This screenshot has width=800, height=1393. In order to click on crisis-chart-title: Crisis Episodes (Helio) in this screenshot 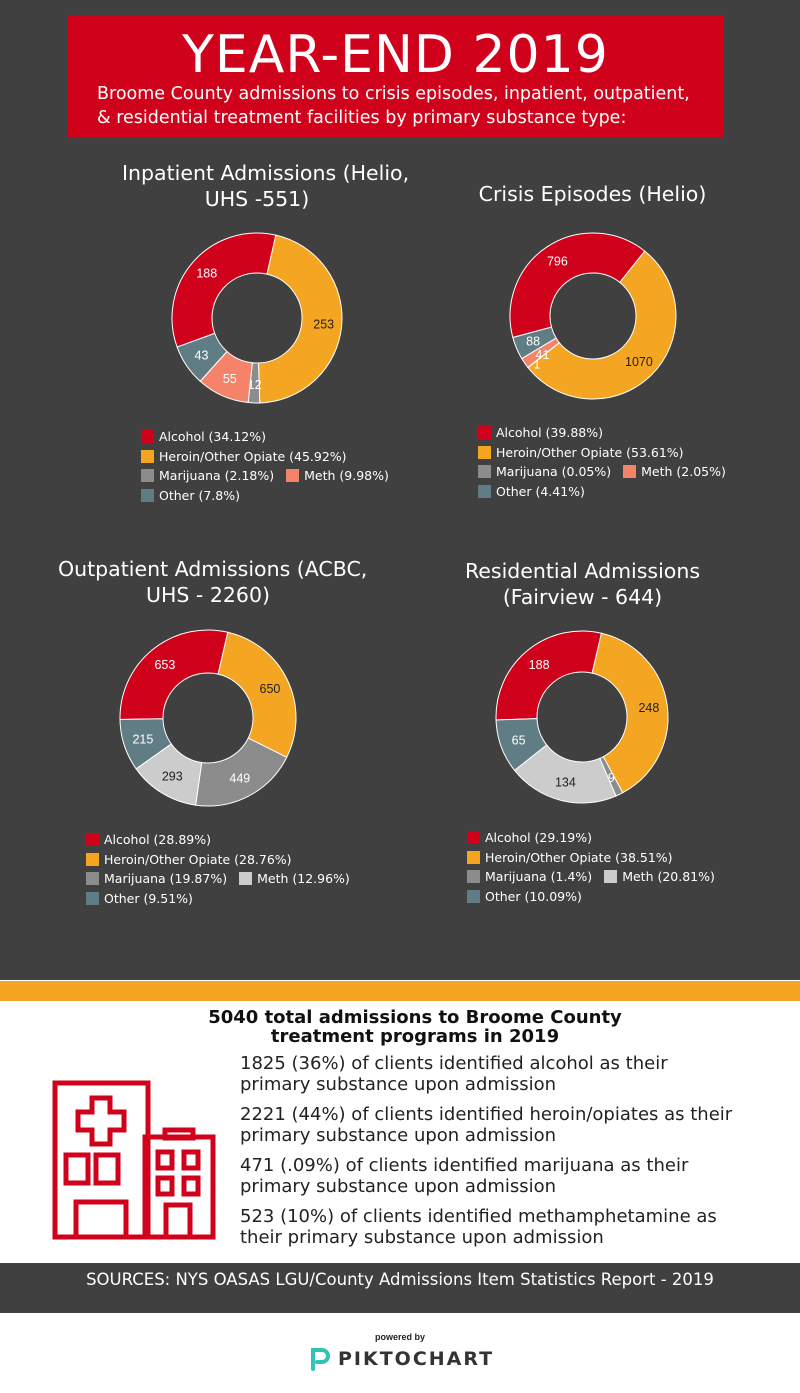, I will do `click(592, 194)`.